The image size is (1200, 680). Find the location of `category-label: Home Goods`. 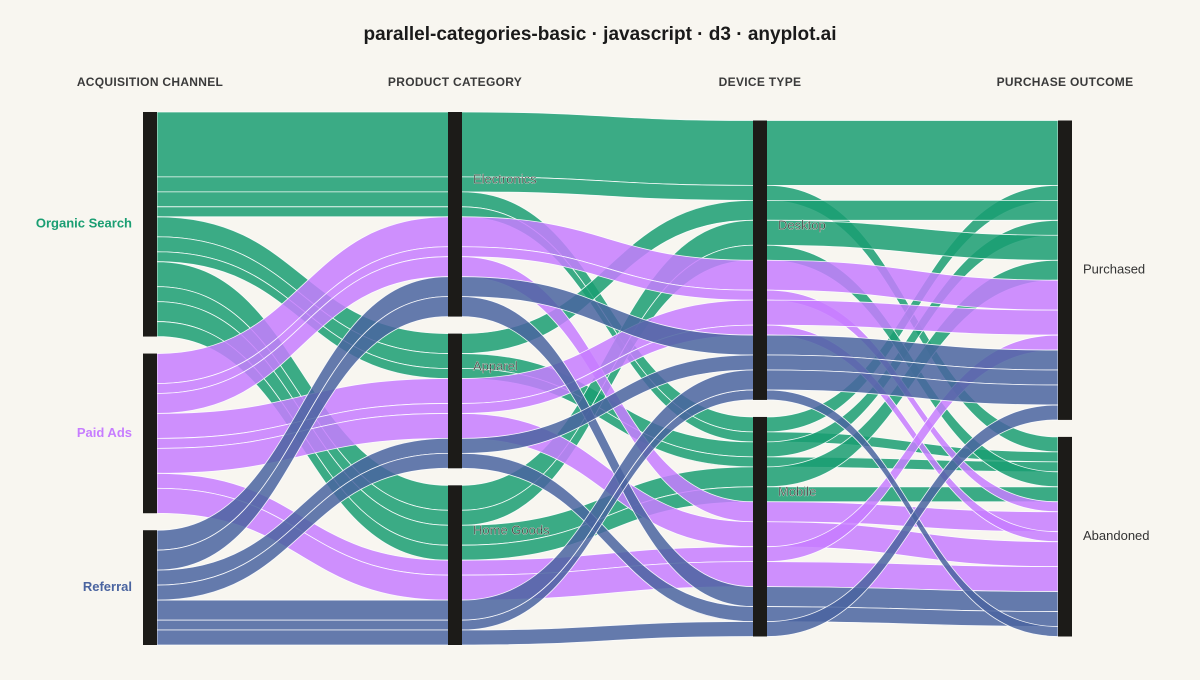

category-label: Home Goods is located at coordinates (511, 530).